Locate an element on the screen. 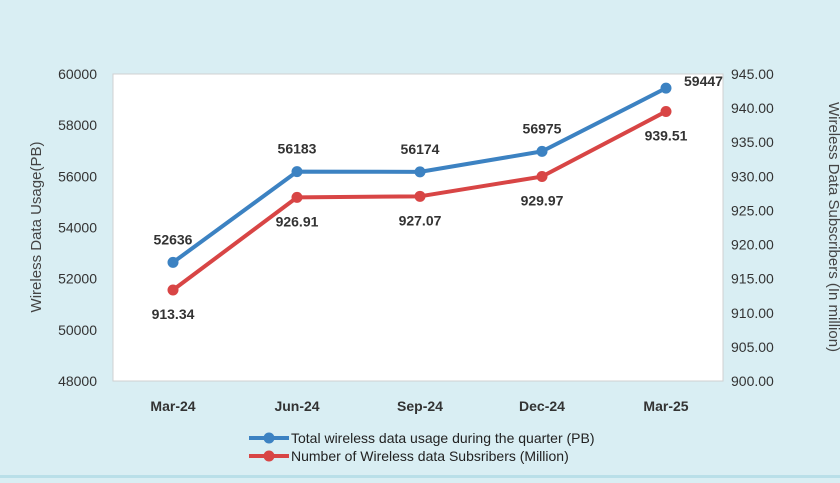  y-axis-left-ticks: 48000 50000 52000 54000 56000 58000 60000 is located at coordinates (77, 227).